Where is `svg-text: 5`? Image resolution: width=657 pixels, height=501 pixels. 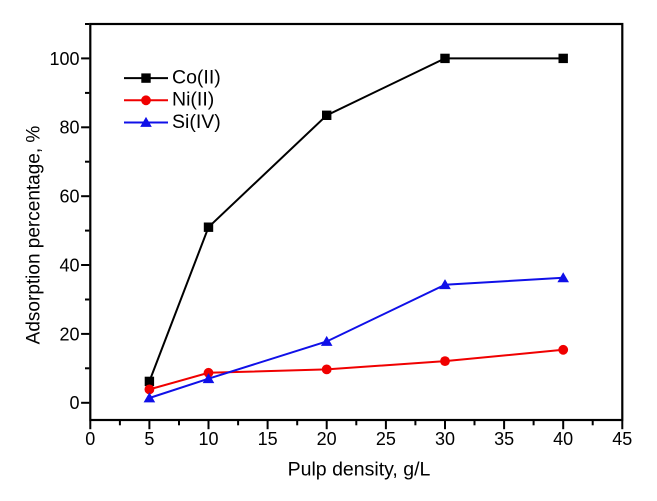
svg-text: 5 is located at coordinates (149, 439).